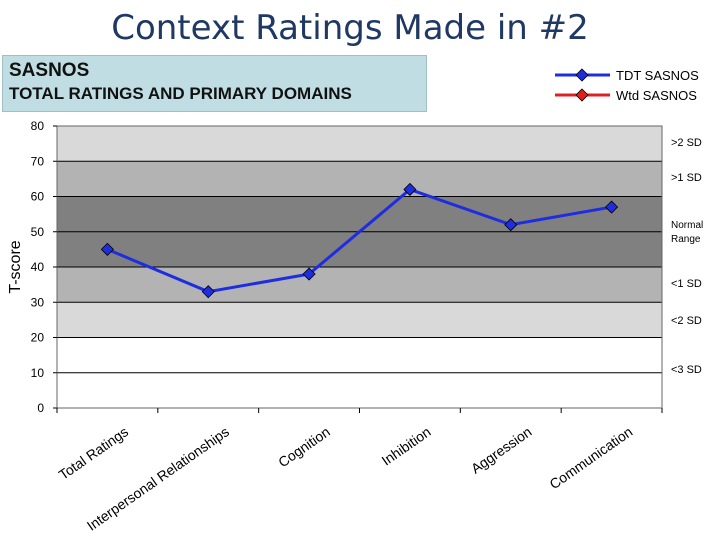 Image resolution: width=720 pixels, height=540 pixels. I want to click on y-tick-label: 0, so click(40, 408).